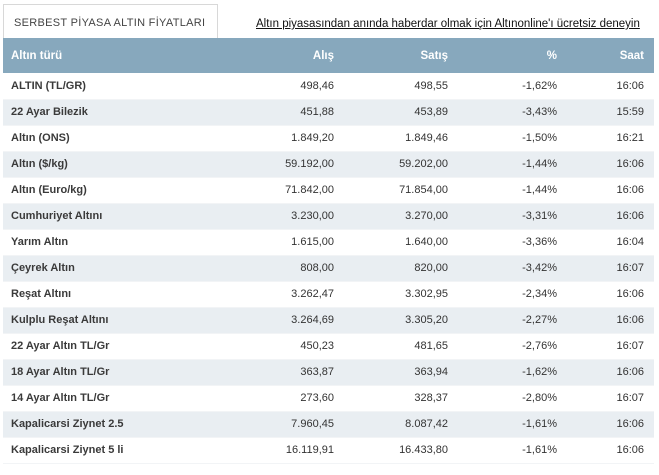 This screenshot has height=475, width=659. I want to click on cell-alis: 71.842,00, so click(283, 190).